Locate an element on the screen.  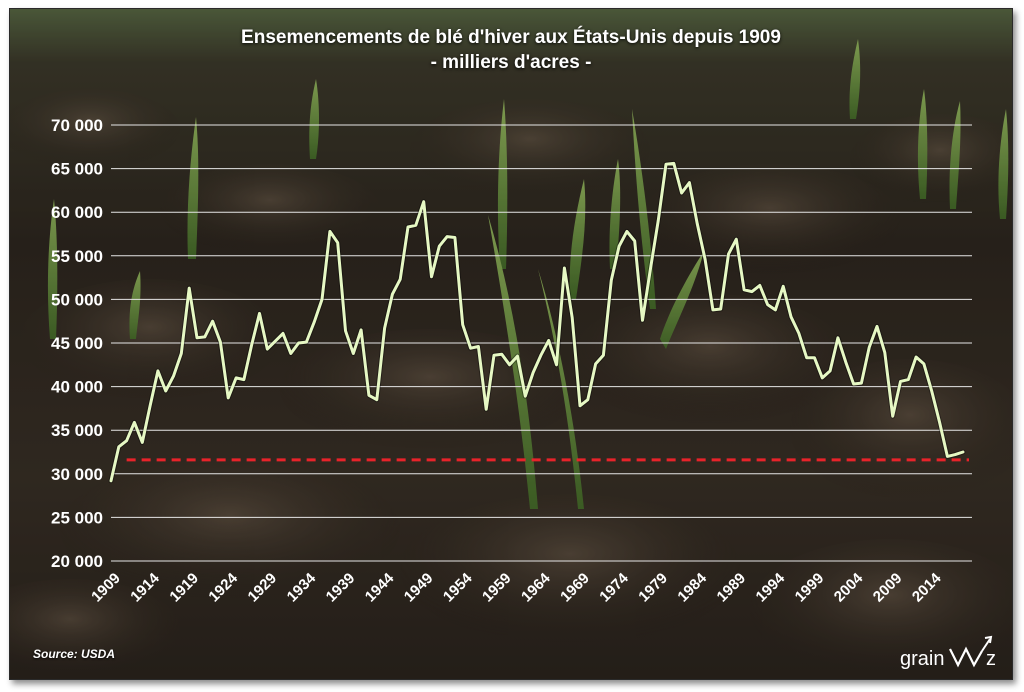
y-tick-label: 50 000 is located at coordinates (77, 299).